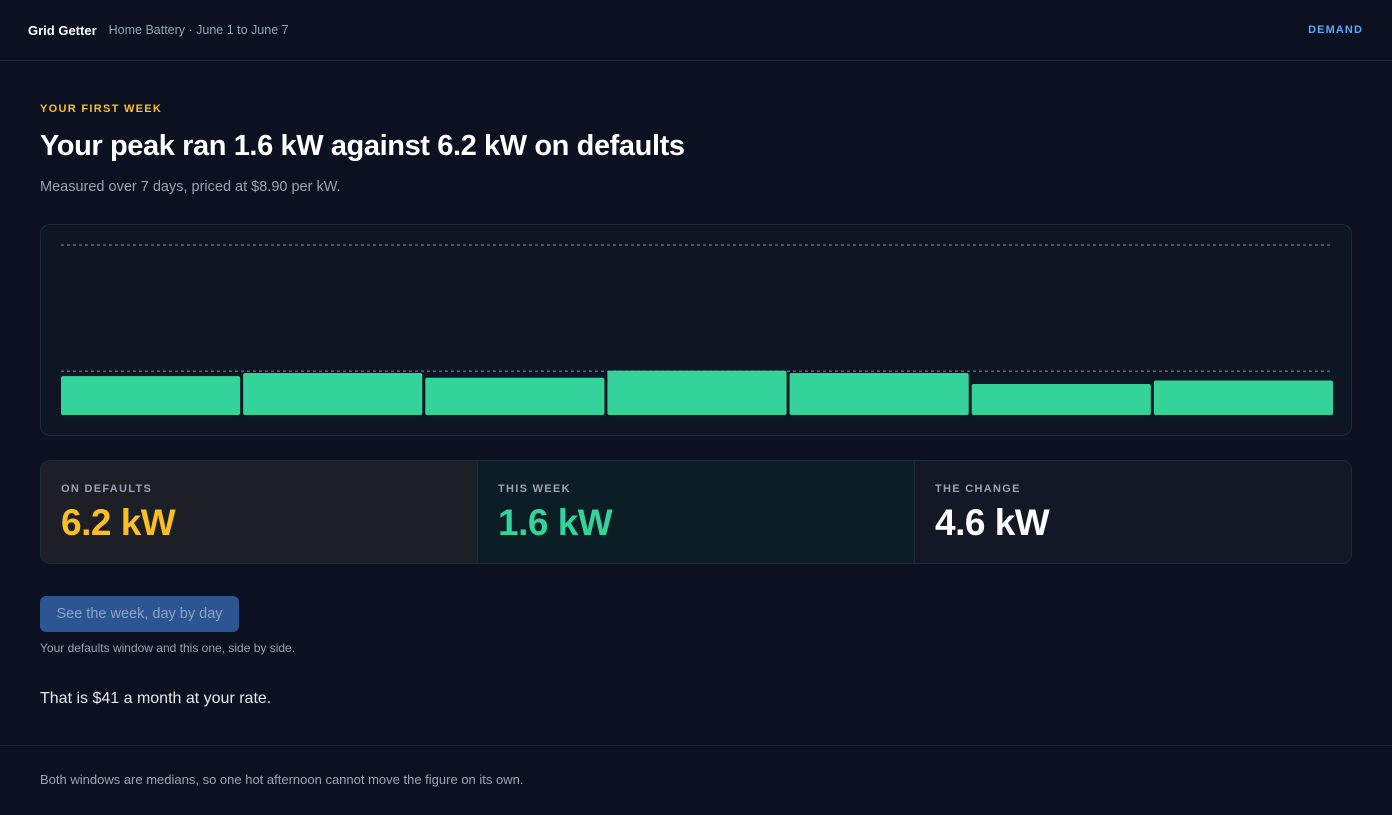 The image size is (1392, 815). Describe the element at coordinates (101, 109) in the screenshot. I see `section-eyebrow: YOUR FIRST WEEK` at that location.